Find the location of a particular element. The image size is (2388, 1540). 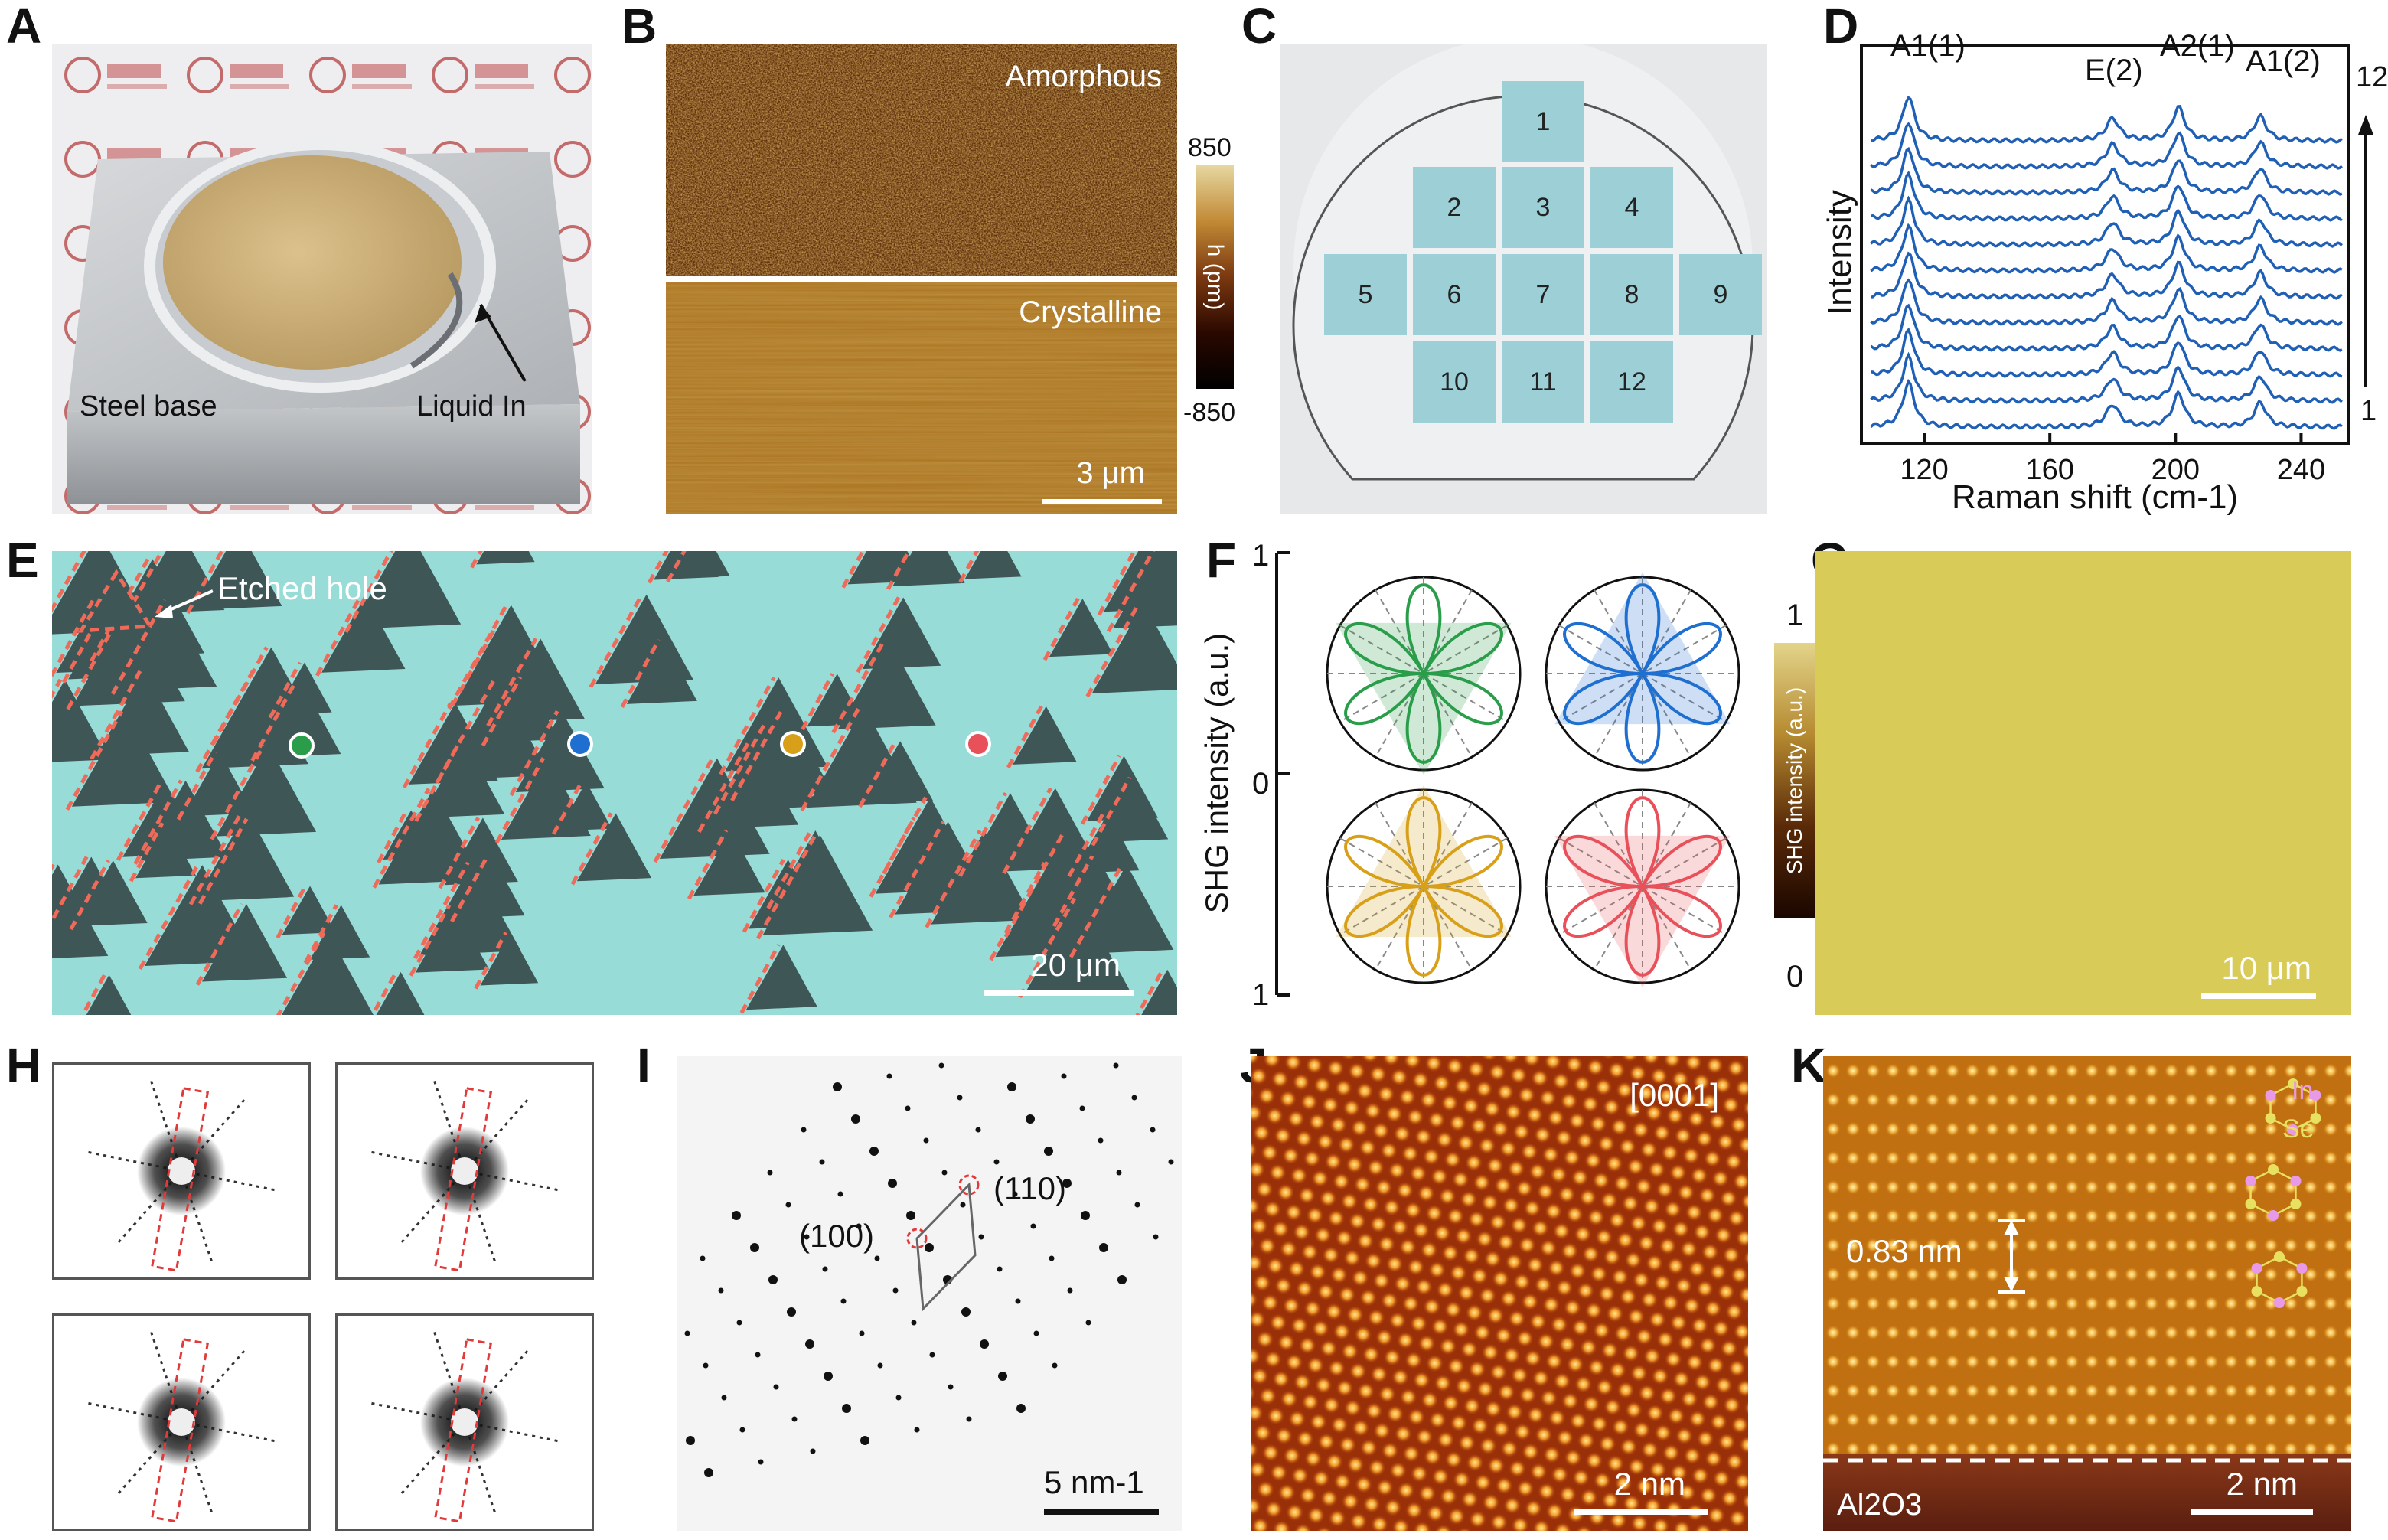

scale-bar-k is located at coordinates (2252, 1512).